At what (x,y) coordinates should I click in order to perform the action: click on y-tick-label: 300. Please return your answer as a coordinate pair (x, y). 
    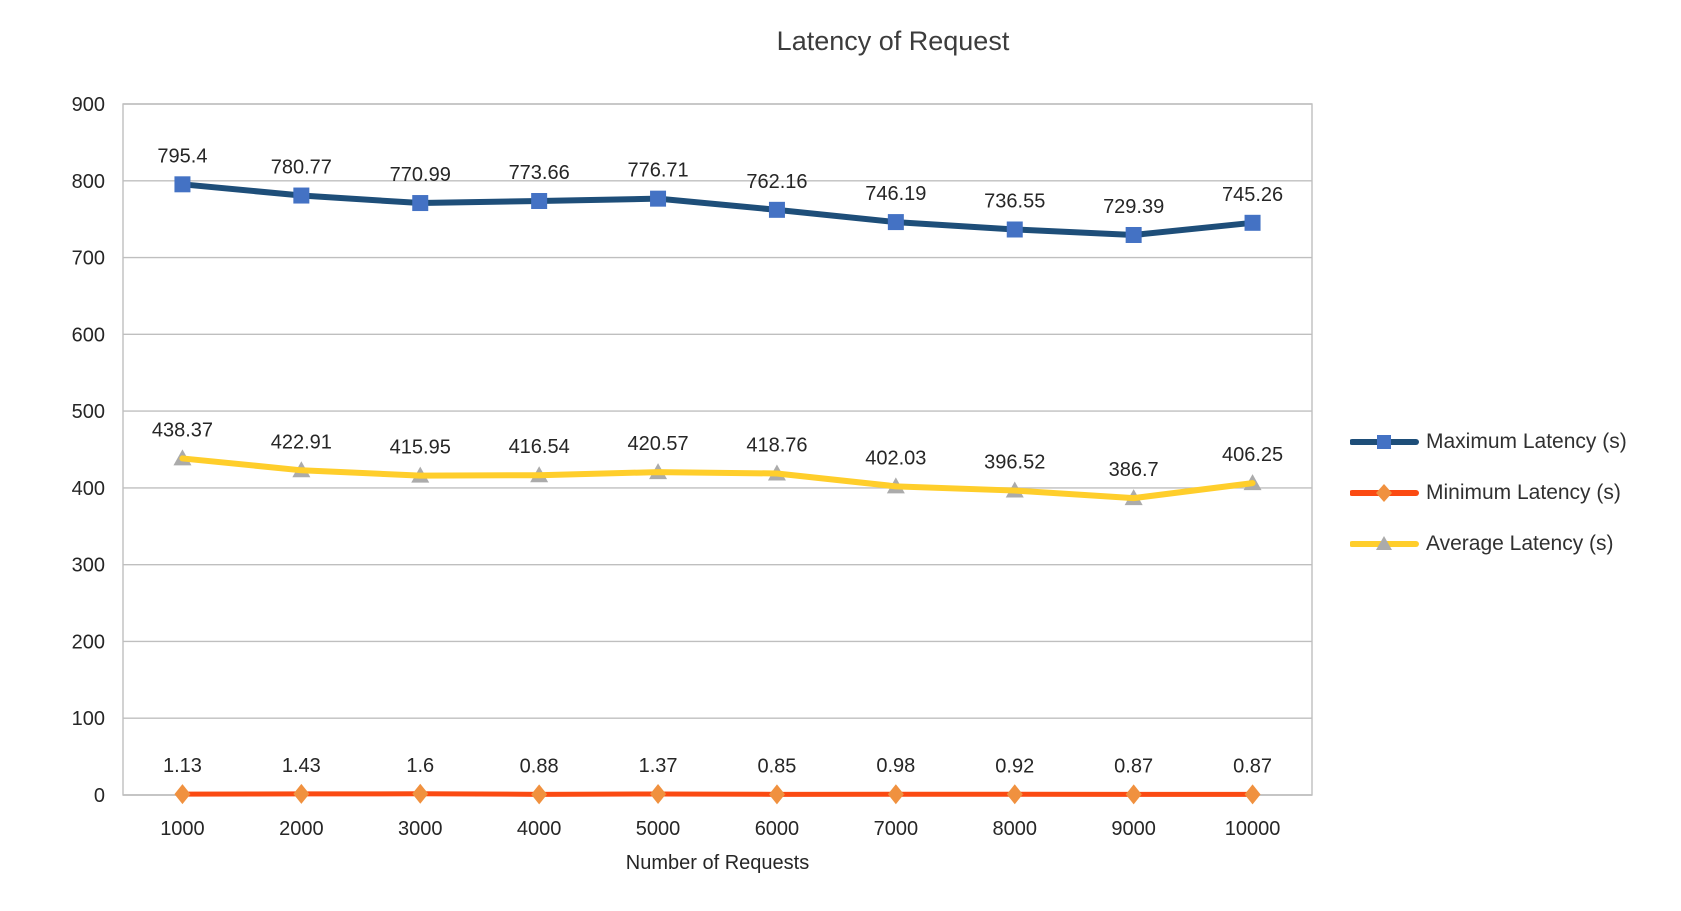
    Looking at the image, I should click on (88, 566).